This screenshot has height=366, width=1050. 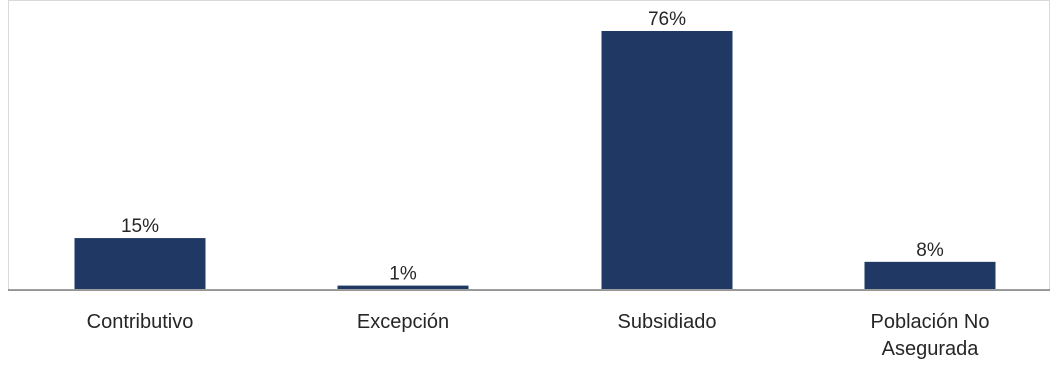 I want to click on category-label-3: Subsidiado, so click(x=667, y=322).